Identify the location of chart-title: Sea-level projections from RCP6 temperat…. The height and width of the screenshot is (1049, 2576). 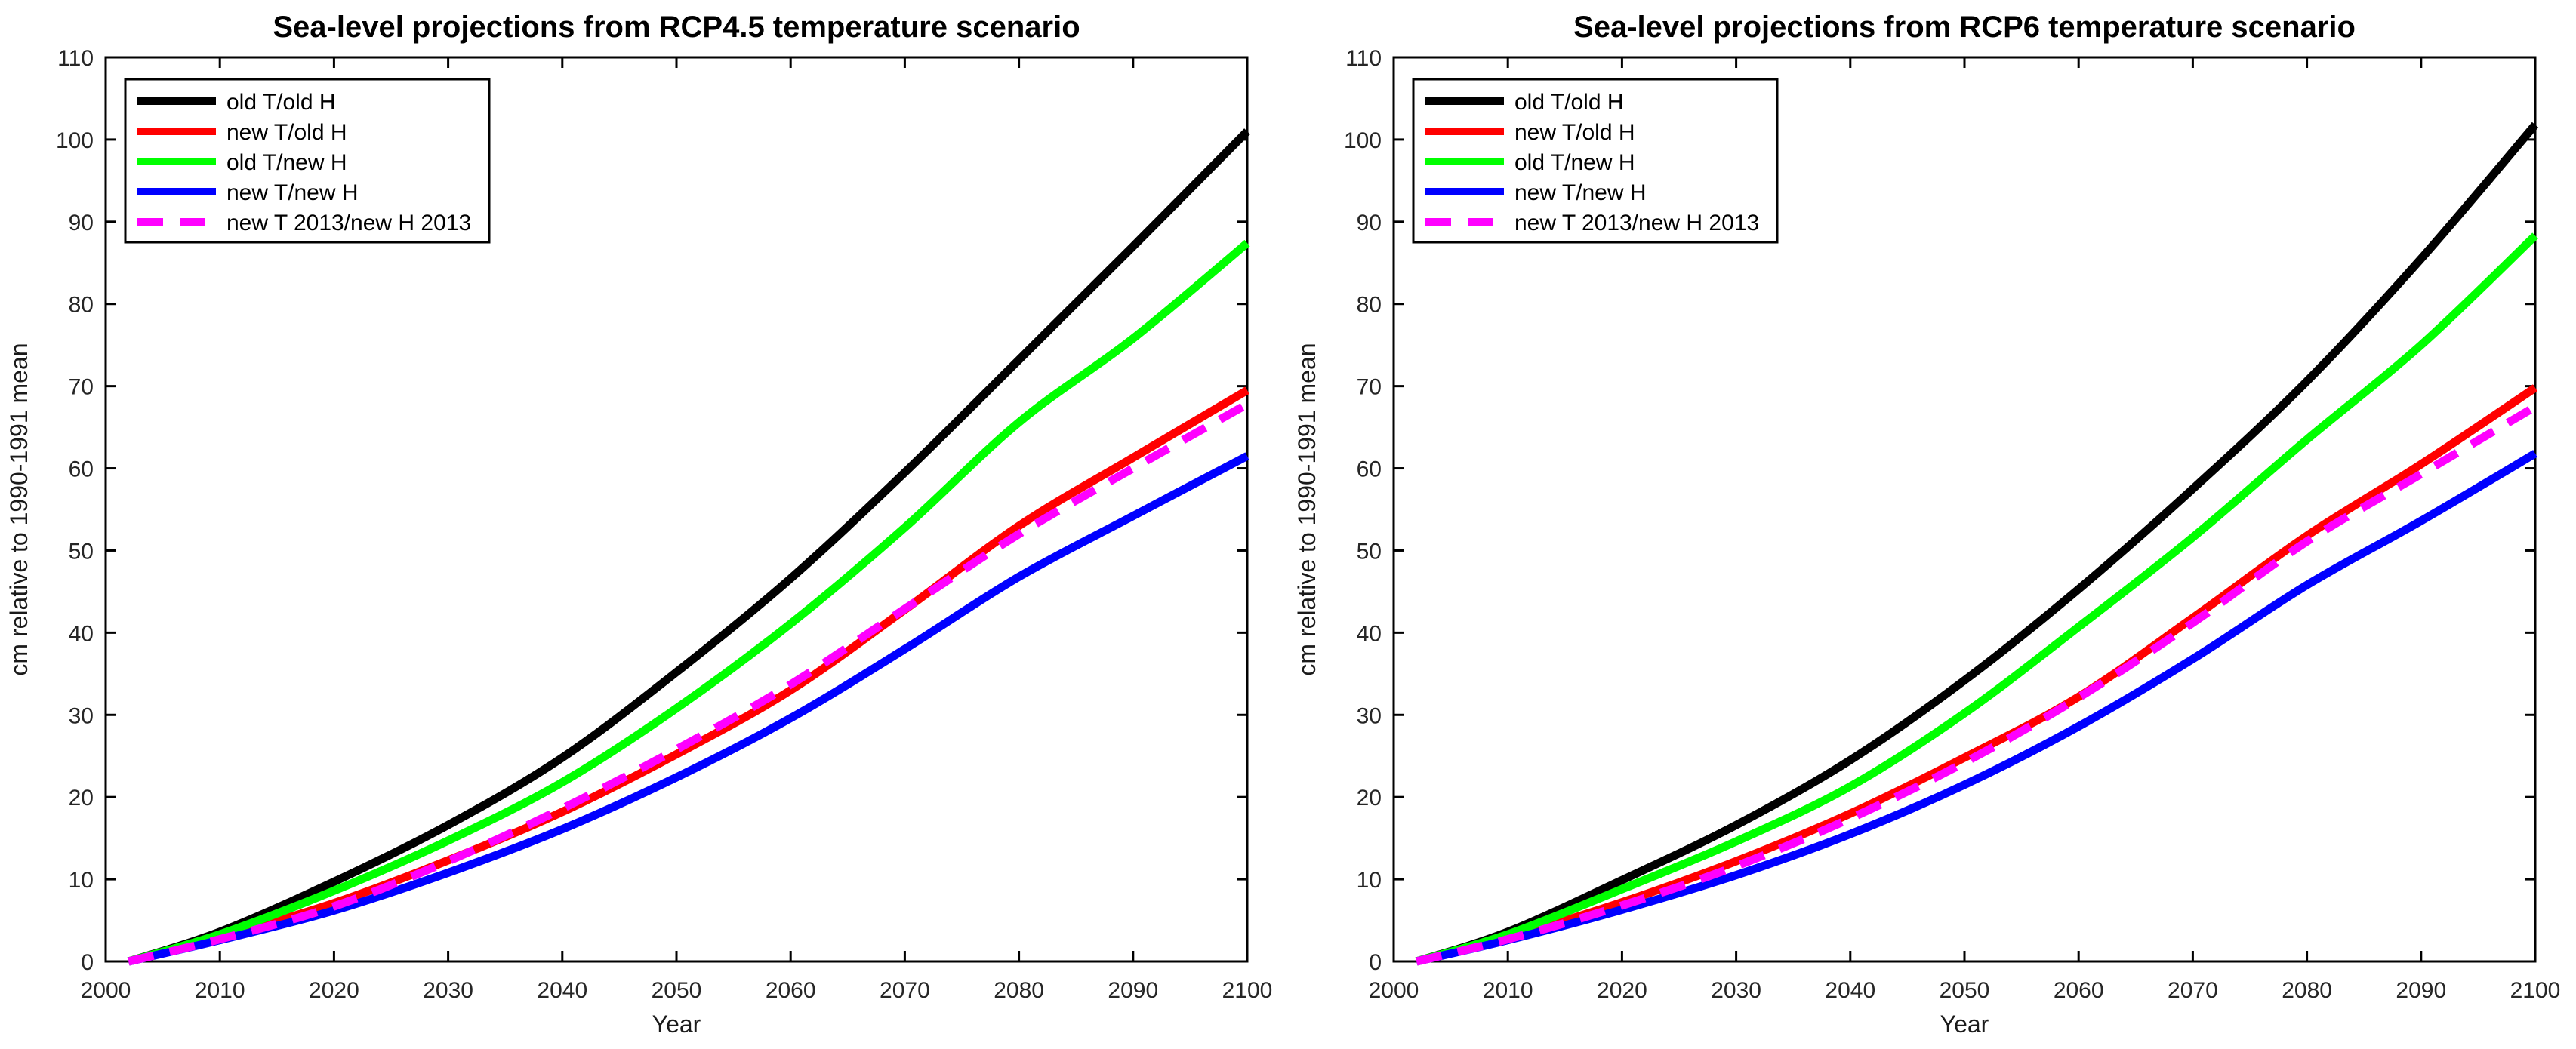
(1964, 27).